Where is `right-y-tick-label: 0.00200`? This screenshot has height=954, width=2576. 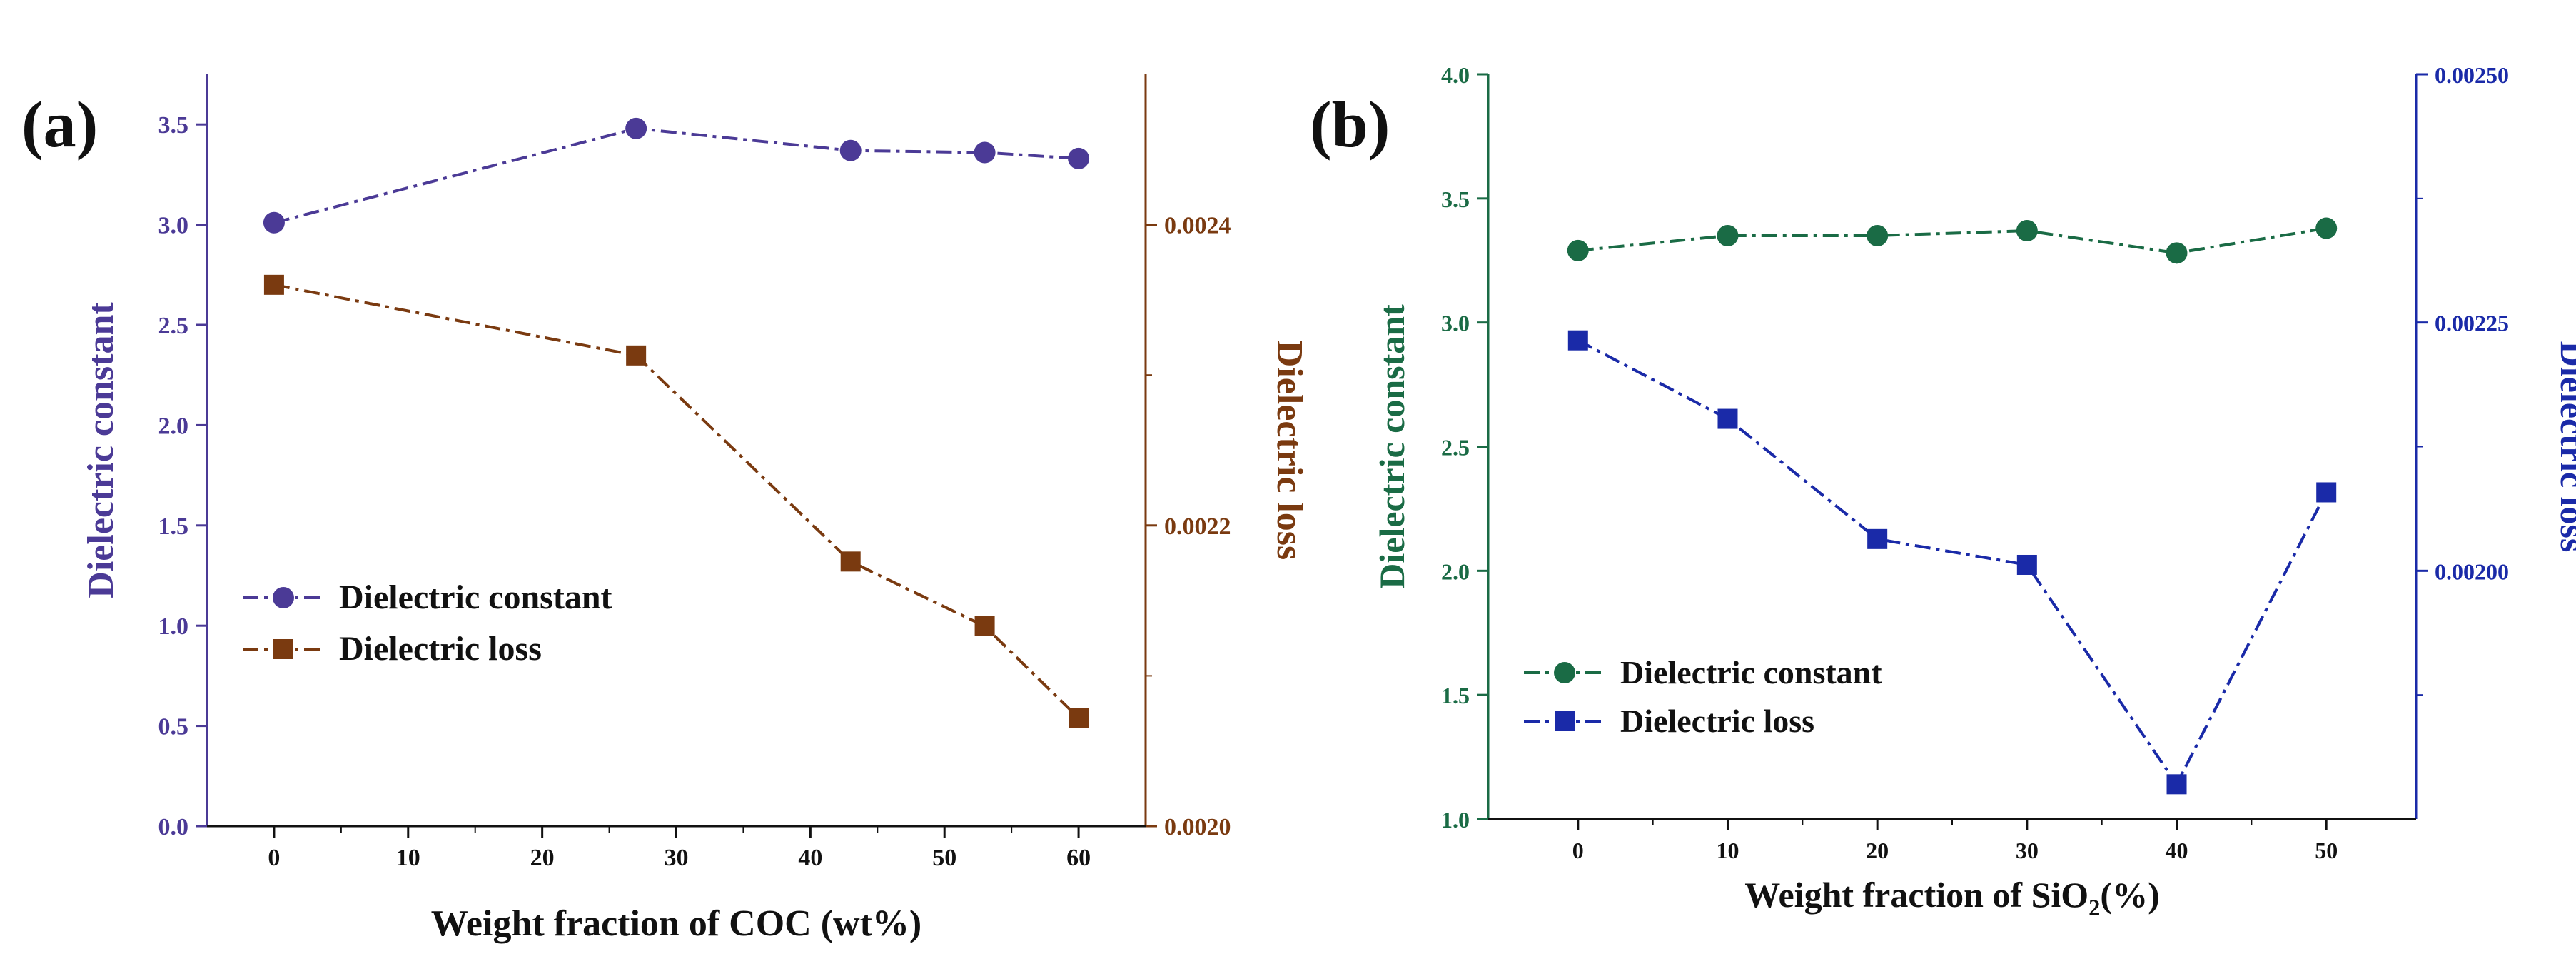
right-y-tick-label: 0.00200 is located at coordinates (2472, 571).